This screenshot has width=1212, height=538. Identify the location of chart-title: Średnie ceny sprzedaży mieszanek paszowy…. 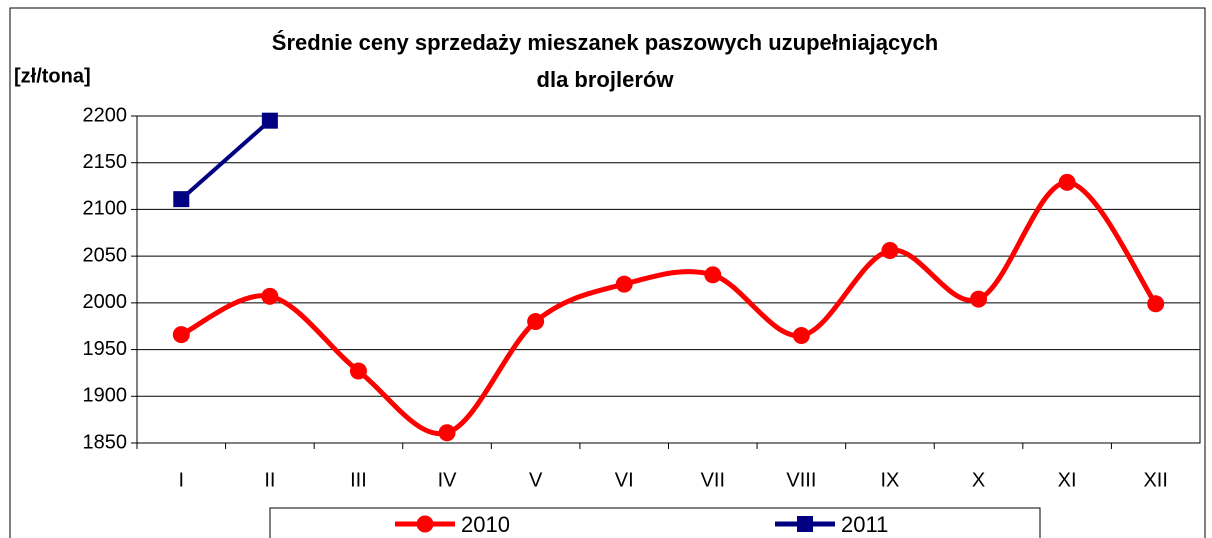
(605, 42).